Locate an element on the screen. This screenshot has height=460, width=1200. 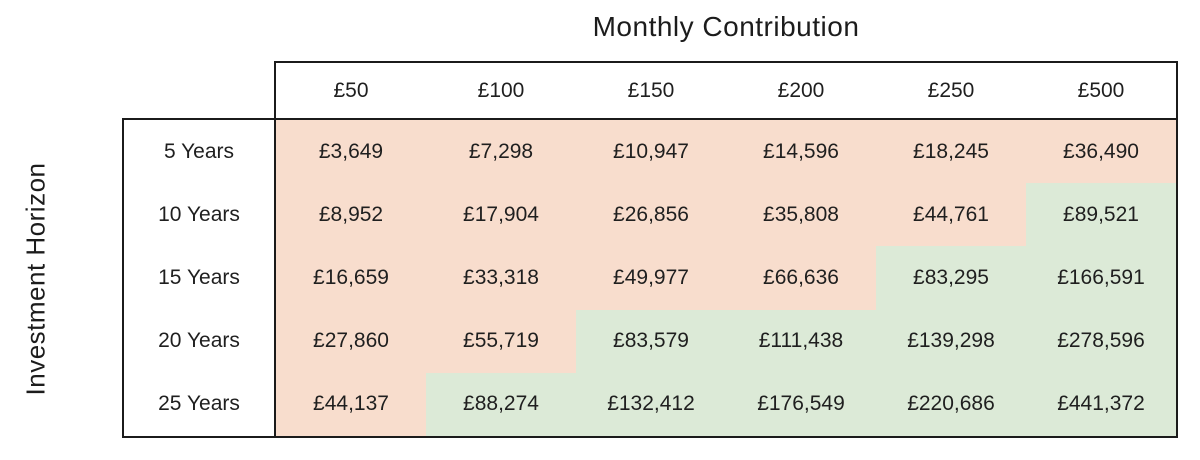
table-cell: £166,591 is located at coordinates (1101, 278).